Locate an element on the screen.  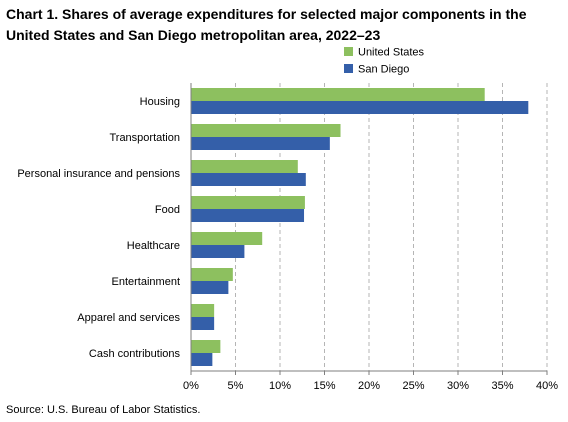
x-tick-label: 30% is located at coordinates (458, 386).